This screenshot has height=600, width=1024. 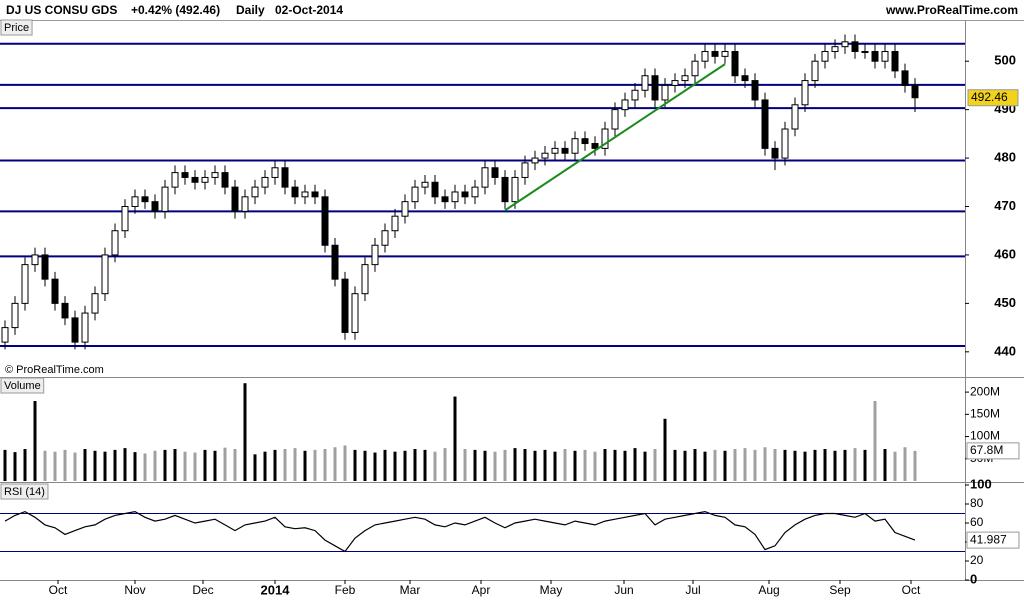 I want to click on y-tick-label: 150M, so click(x=985, y=414).